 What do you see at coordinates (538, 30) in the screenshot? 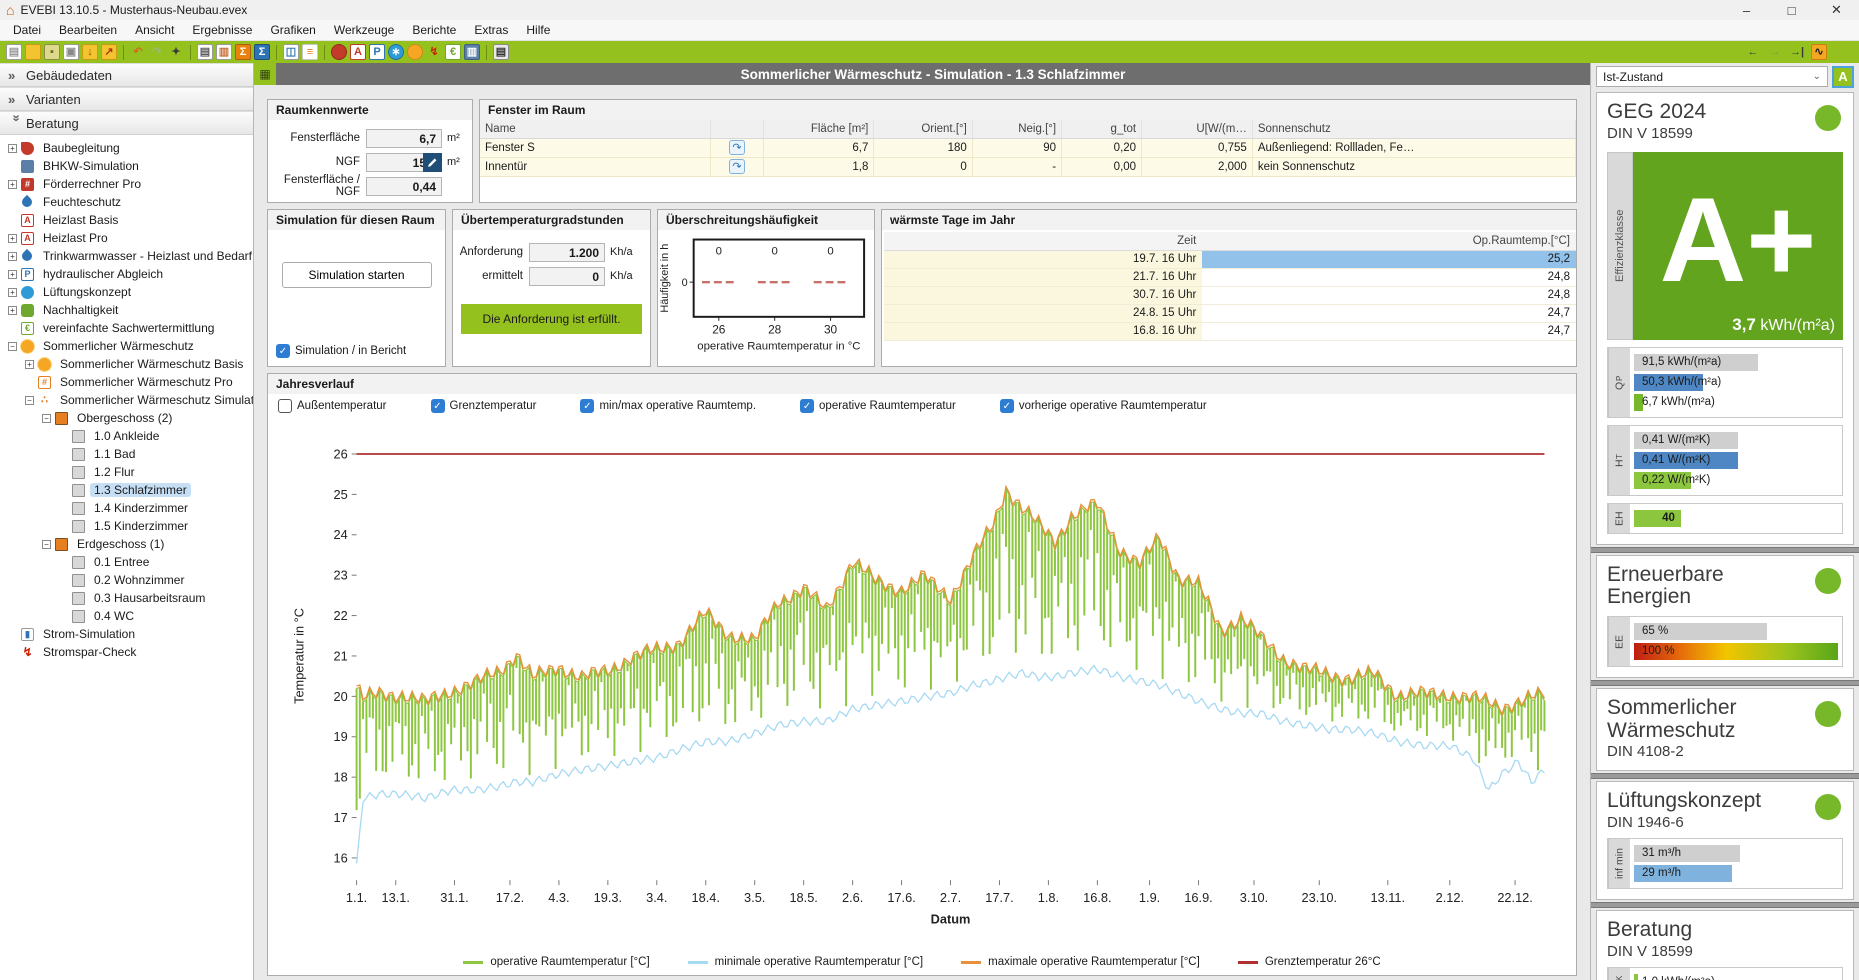
I see `menu-item-hilfe: Hilfe` at bounding box center [538, 30].